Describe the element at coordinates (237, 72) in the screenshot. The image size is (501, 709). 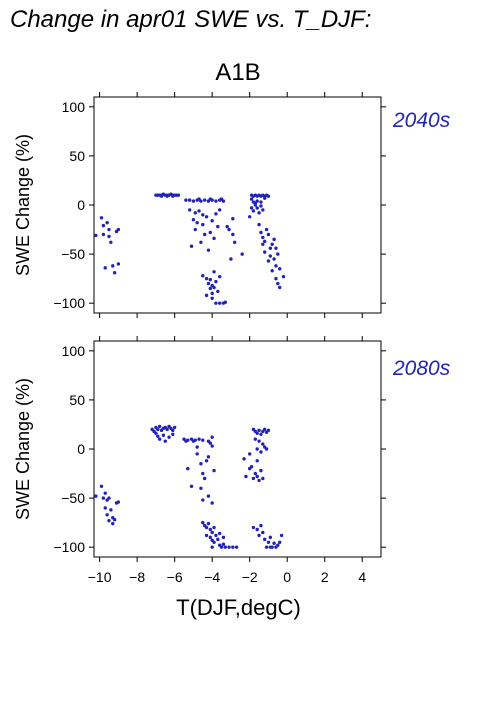
I see `scenario-label: A1B` at that location.